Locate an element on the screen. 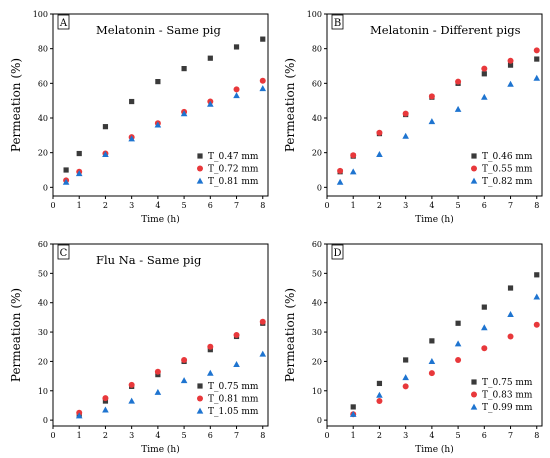 The height and width of the screenshot is (458, 550). panel-c-legend-label: T_1.05 mm is located at coordinates (233, 412).